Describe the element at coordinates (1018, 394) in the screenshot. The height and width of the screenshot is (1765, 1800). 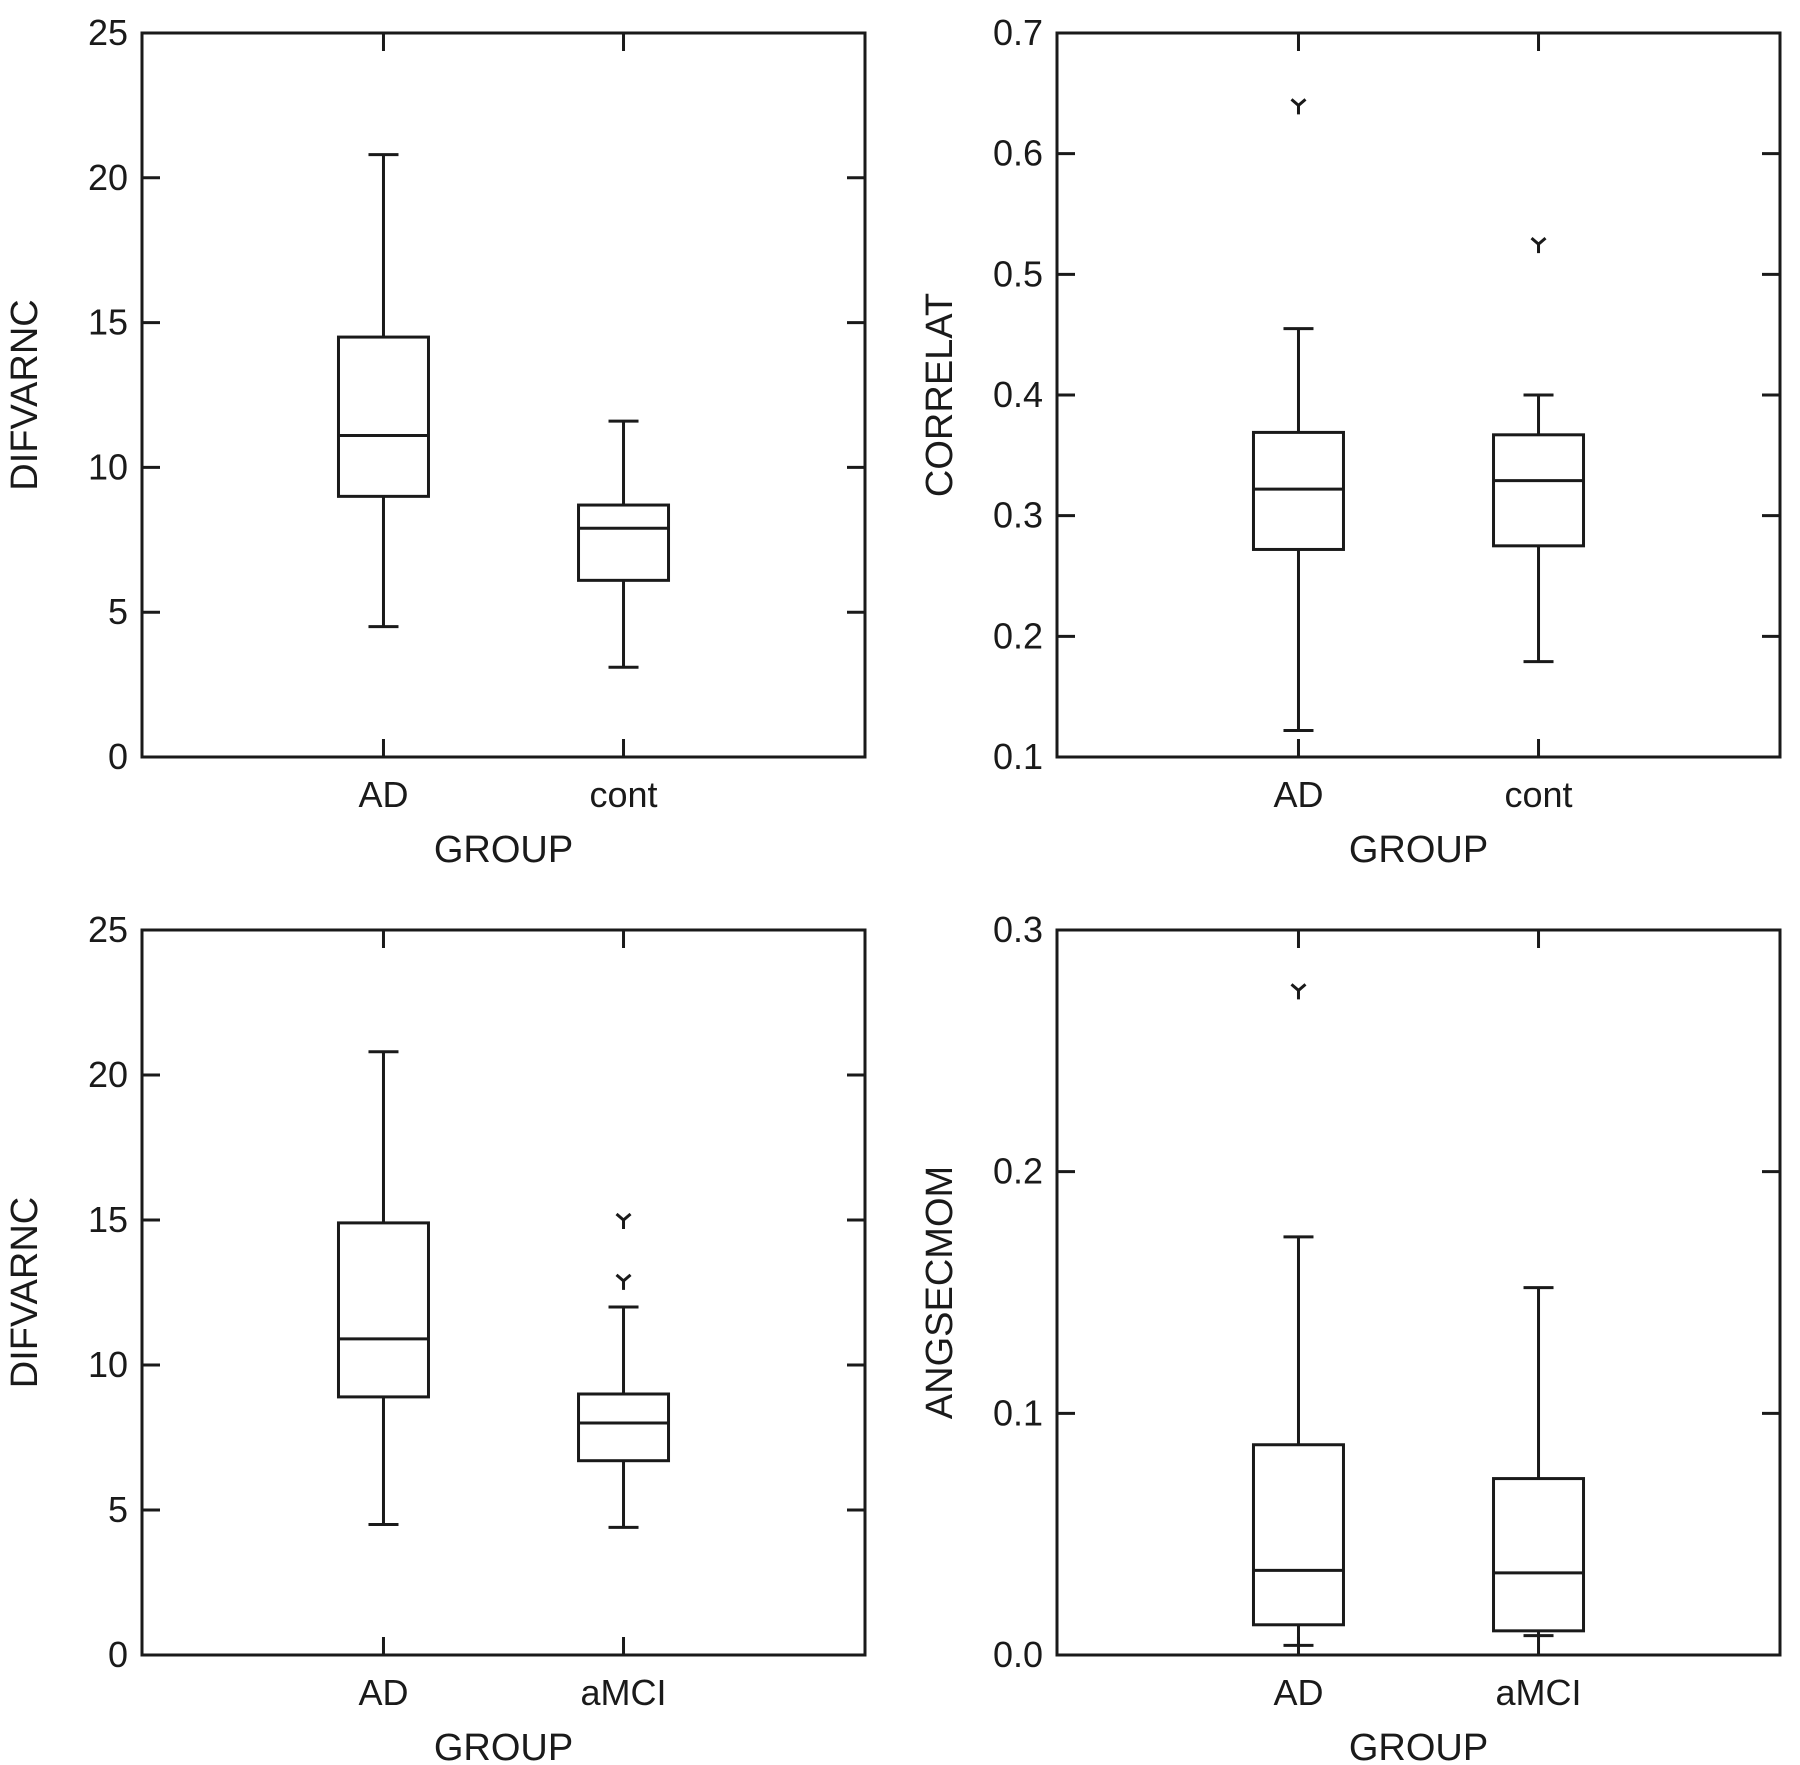
I see `y-tick-label: 0.4` at that location.